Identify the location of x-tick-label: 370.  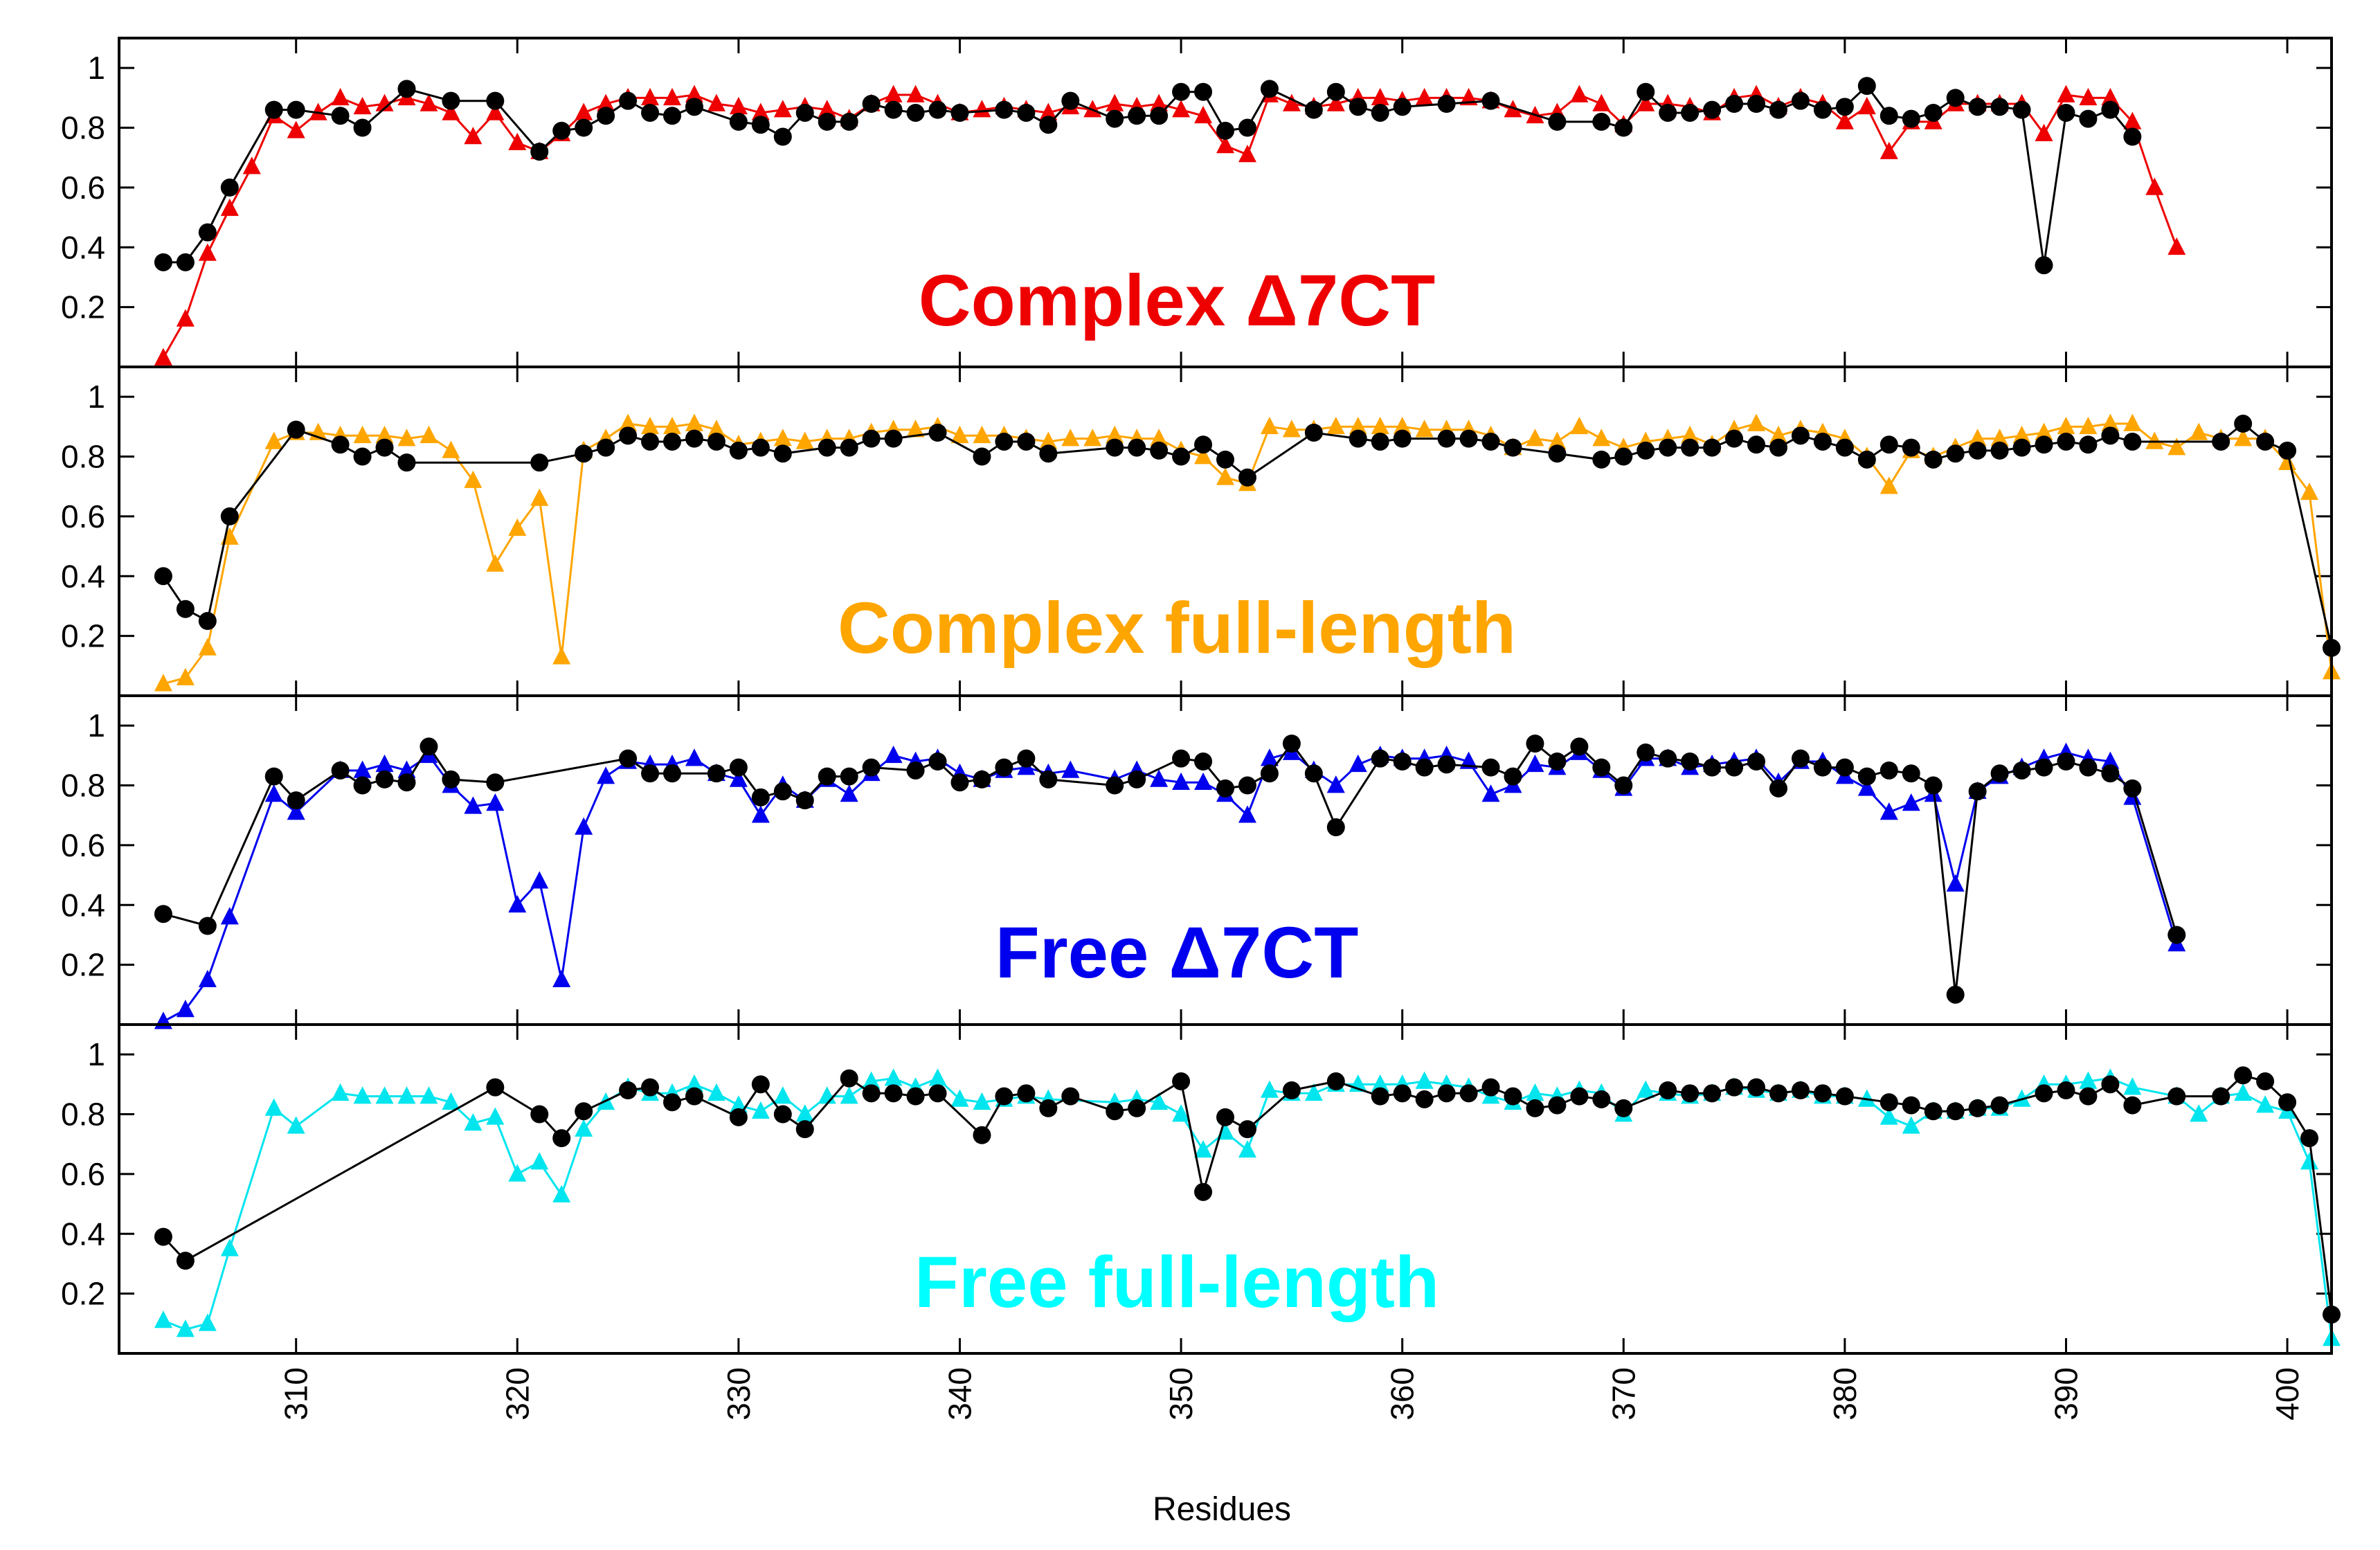
(1623, 1394).